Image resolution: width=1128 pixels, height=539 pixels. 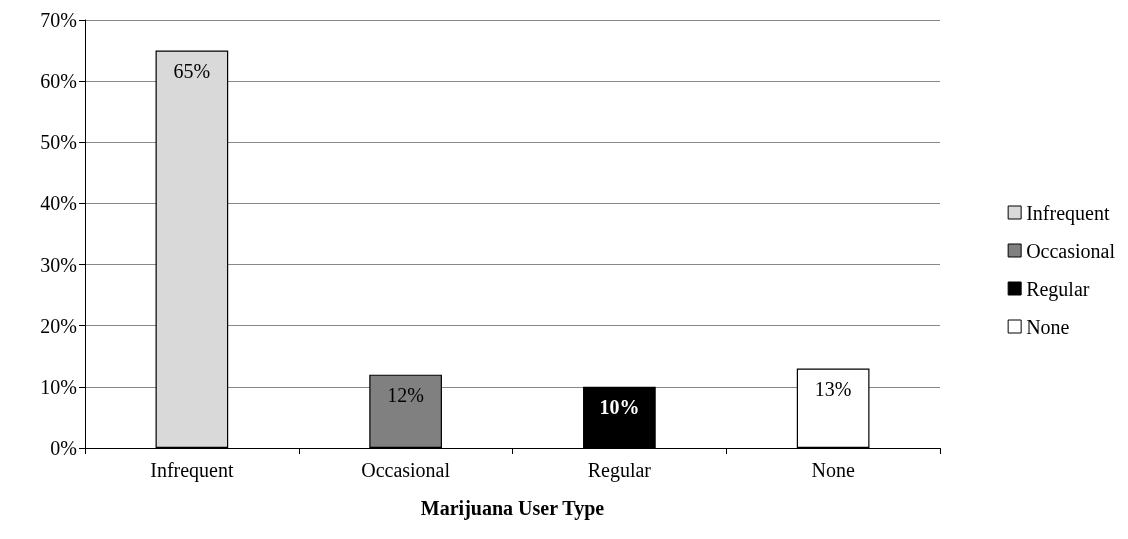 I want to click on y-tick-label: 0%, so click(x=63, y=448).